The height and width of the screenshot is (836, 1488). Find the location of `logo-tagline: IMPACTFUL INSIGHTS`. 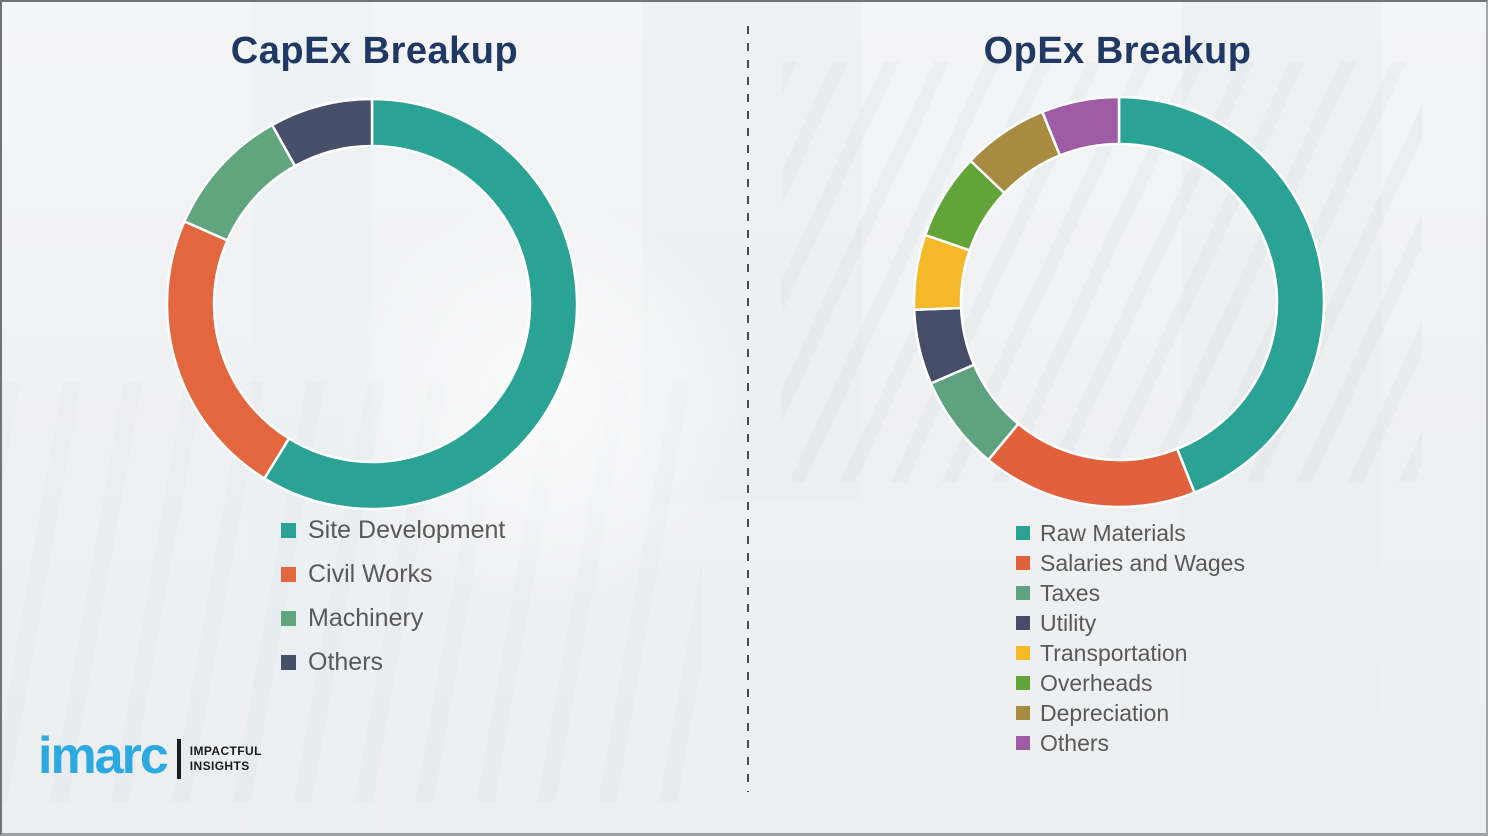

logo-tagline: IMPACTFUL INSIGHTS is located at coordinates (226, 759).